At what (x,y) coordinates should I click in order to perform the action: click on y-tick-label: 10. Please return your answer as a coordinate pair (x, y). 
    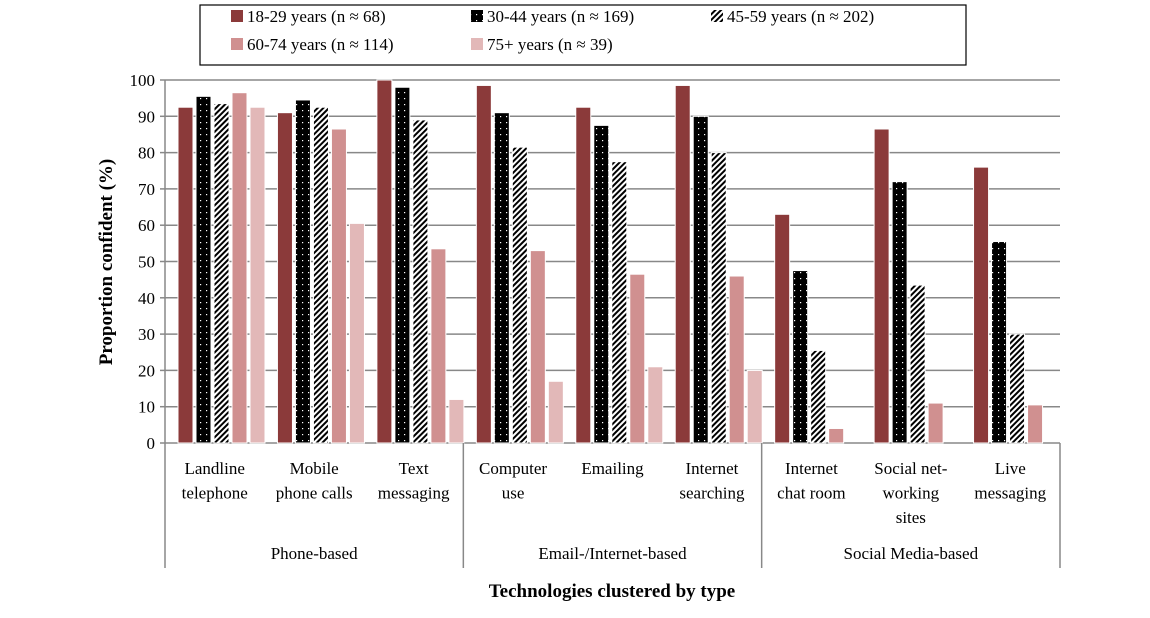
    Looking at the image, I should click on (146, 407).